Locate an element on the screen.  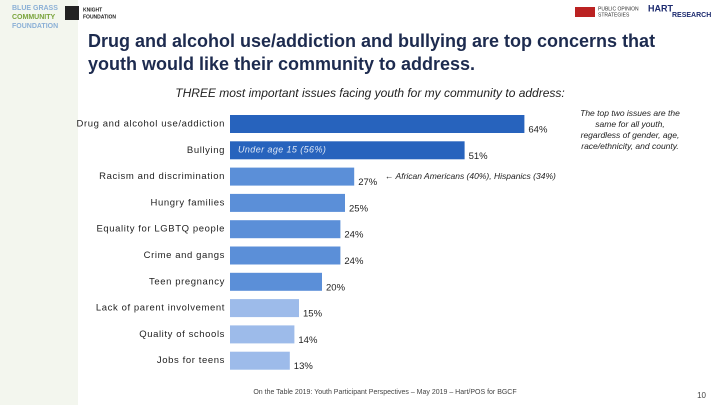
category-label: Bullying is located at coordinates (206, 150).